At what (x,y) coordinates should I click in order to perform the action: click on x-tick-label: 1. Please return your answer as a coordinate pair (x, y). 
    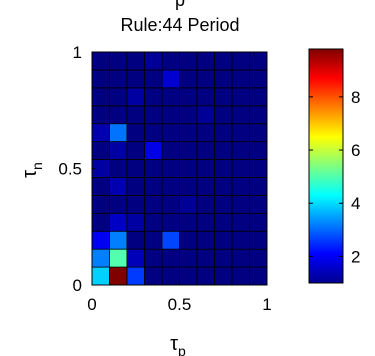
    Looking at the image, I should click on (266, 304).